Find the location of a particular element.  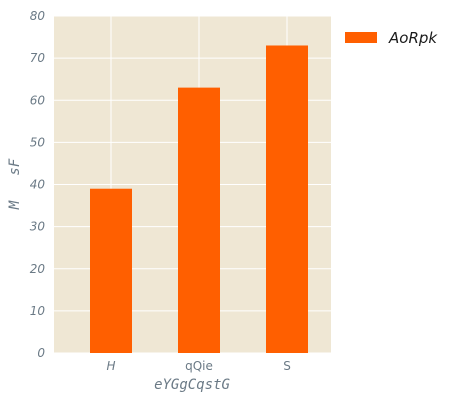

x-tick-label: H is located at coordinates (110, 366).